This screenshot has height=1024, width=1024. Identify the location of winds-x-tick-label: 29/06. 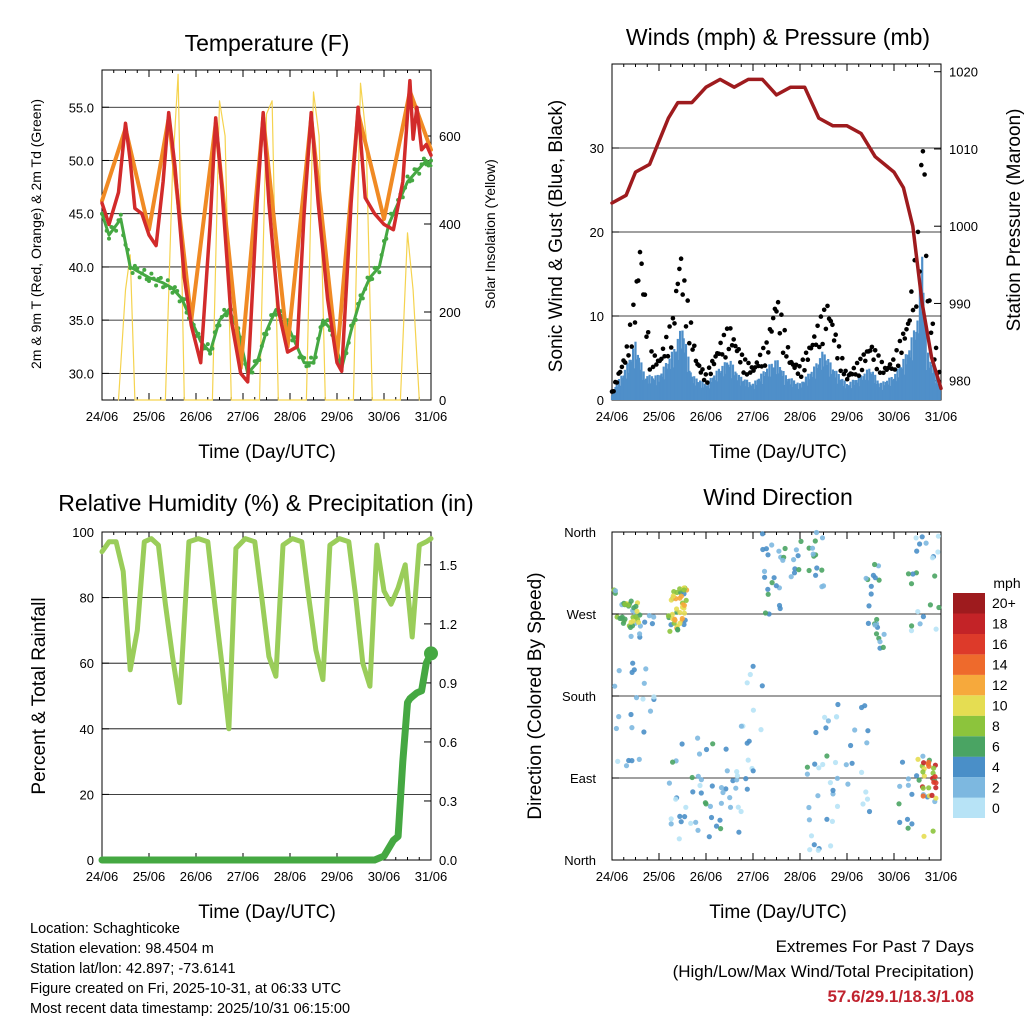
(847, 416).